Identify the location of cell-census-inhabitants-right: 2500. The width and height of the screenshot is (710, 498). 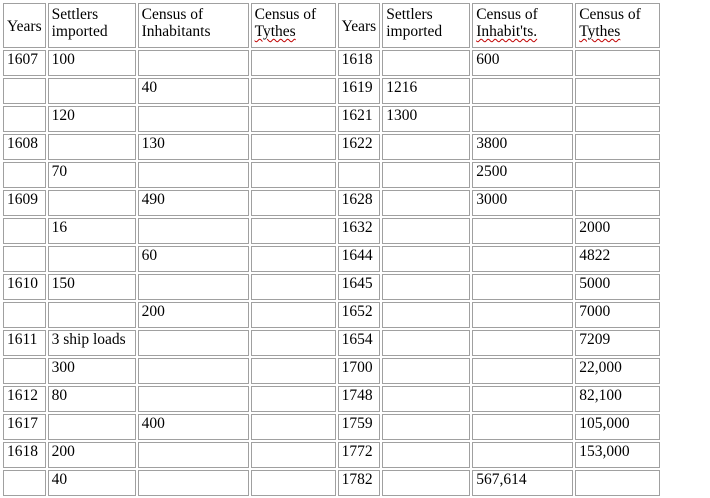
(523, 175).